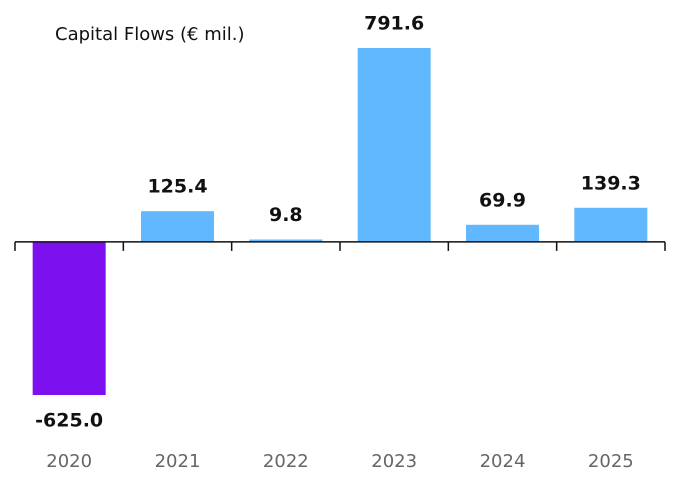  Describe the element at coordinates (502, 200) in the screenshot. I see `value-label: 69.9` at that location.